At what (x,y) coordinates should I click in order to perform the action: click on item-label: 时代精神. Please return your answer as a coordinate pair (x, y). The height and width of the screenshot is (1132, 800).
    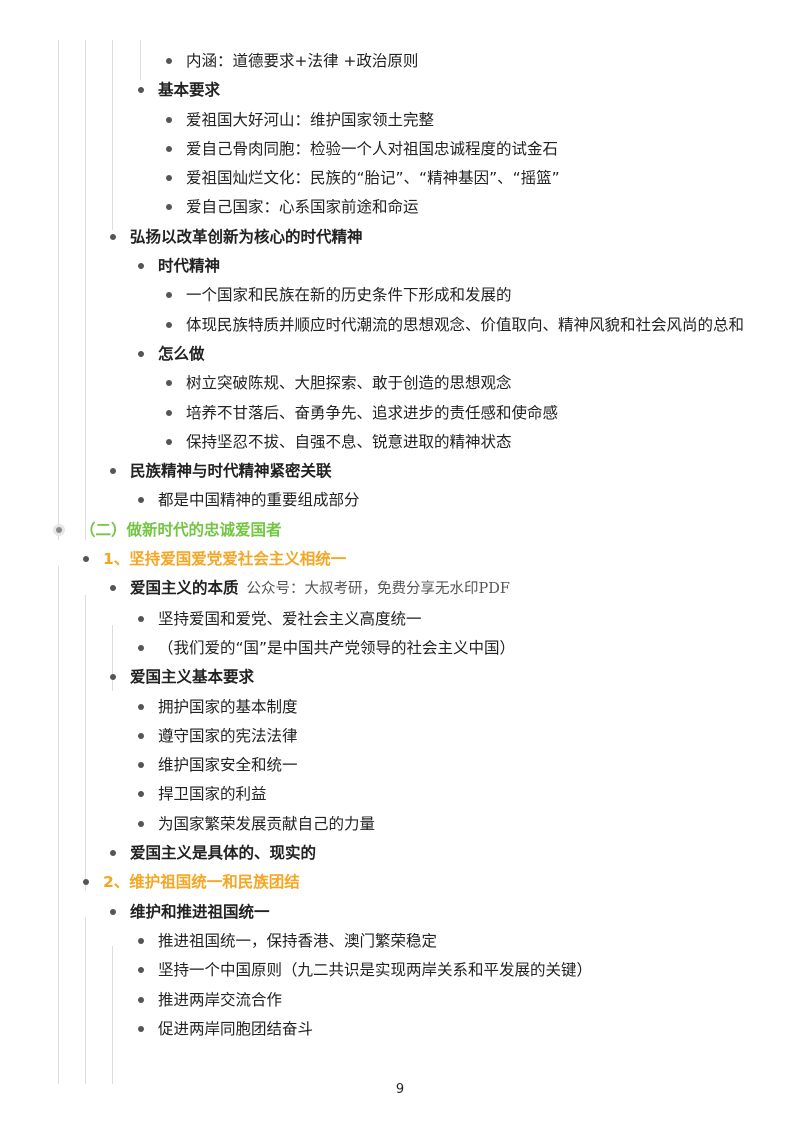
    Looking at the image, I should click on (189, 266).